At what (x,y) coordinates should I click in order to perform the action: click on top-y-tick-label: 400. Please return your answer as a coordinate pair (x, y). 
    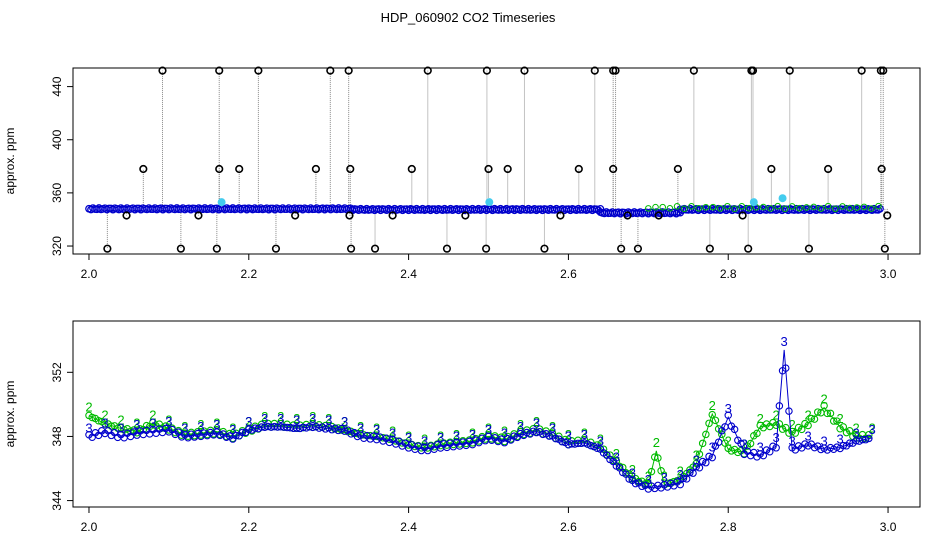
    Looking at the image, I should click on (57, 139).